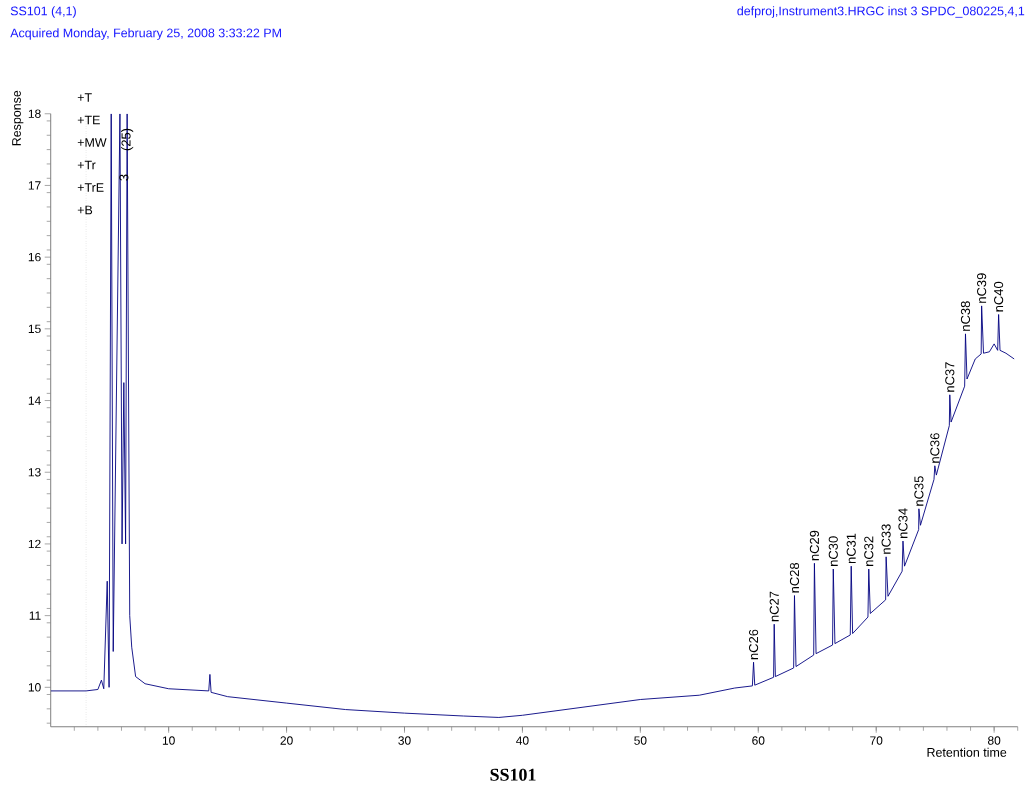 This screenshot has height=787, width=1027. I want to click on text: defproj,Instrument3.HRGC inst 3 SPDC_080225,4,1, so click(881, 12).